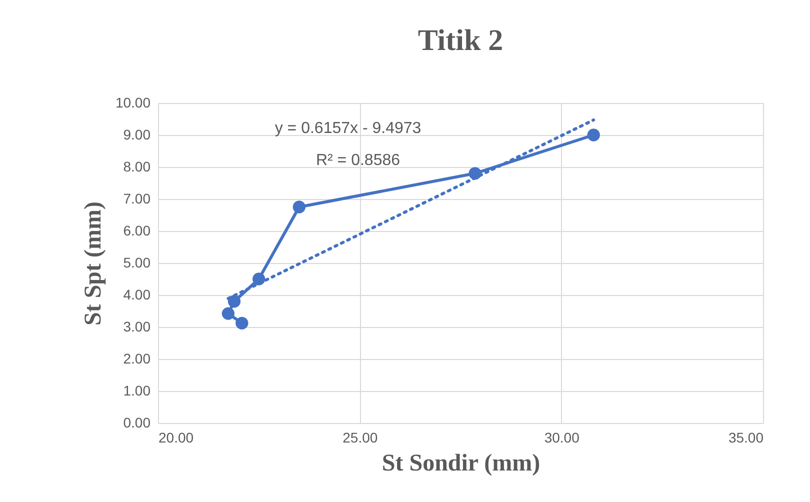  What do you see at coordinates (137, 230) in the screenshot?
I see `y-tick-label: 6.00` at bounding box center [137, 230].